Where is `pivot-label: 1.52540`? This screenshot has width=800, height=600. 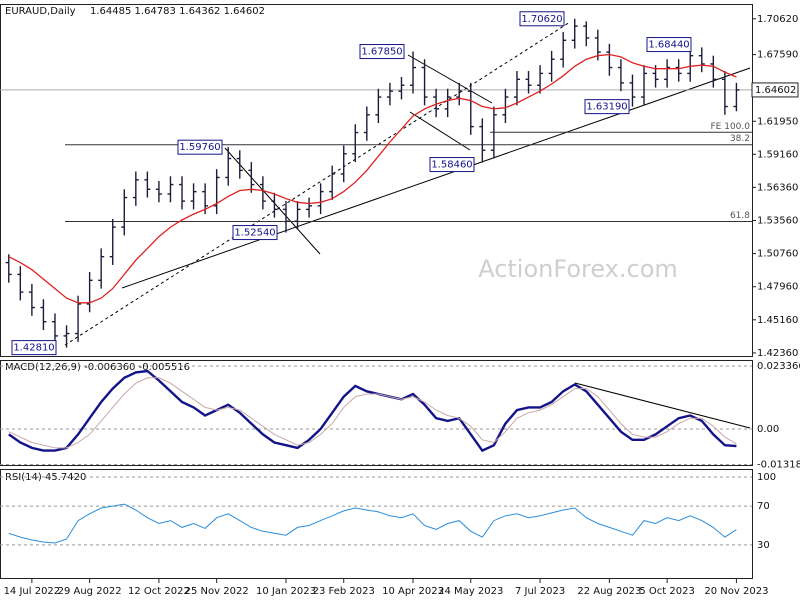
pivot-label: 1.52540 is located at coordinates (254, 233).